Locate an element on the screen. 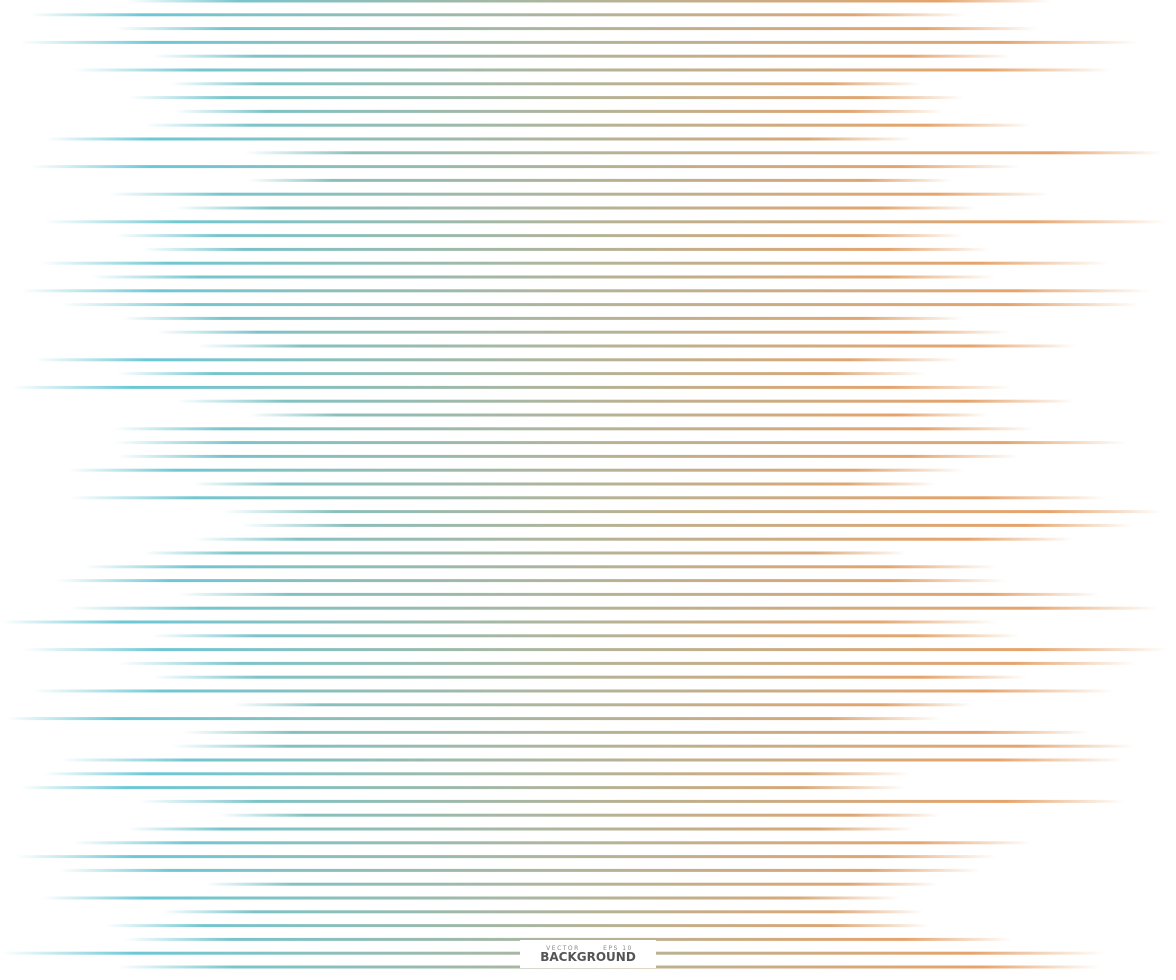 This screenshot has width=1176, height=980. caption-small-left: VECTOR is located at coordinates (563, 948).